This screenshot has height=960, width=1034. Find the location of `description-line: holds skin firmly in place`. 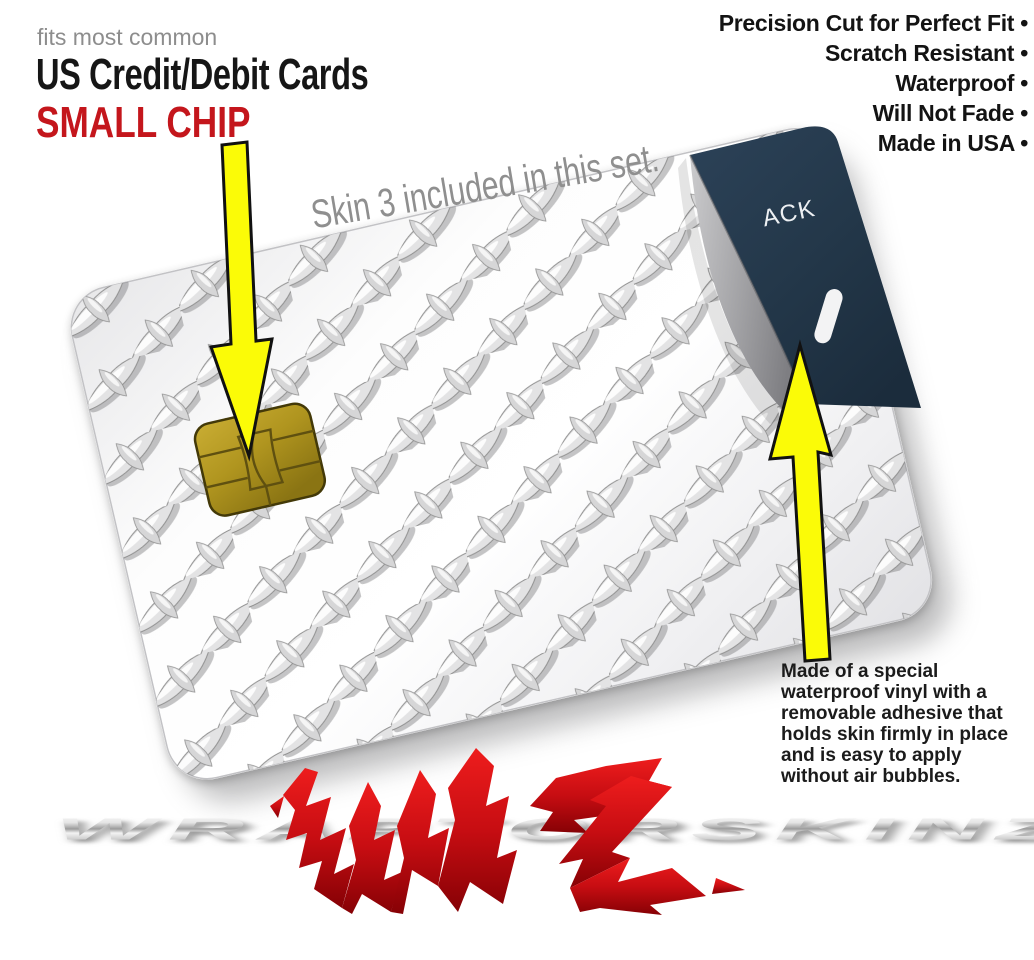

description-line: holds skin firmly in place is located at coordinates (895, 734).